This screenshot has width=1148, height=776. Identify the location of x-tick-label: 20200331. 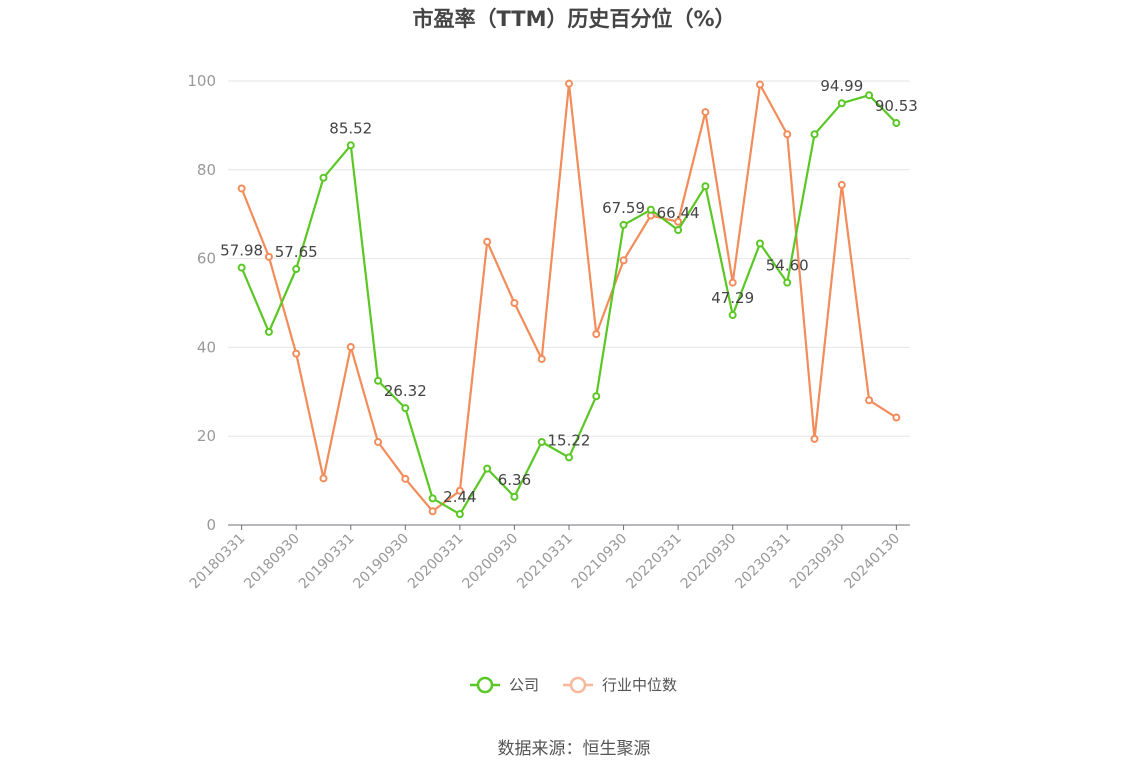
(436, 562).